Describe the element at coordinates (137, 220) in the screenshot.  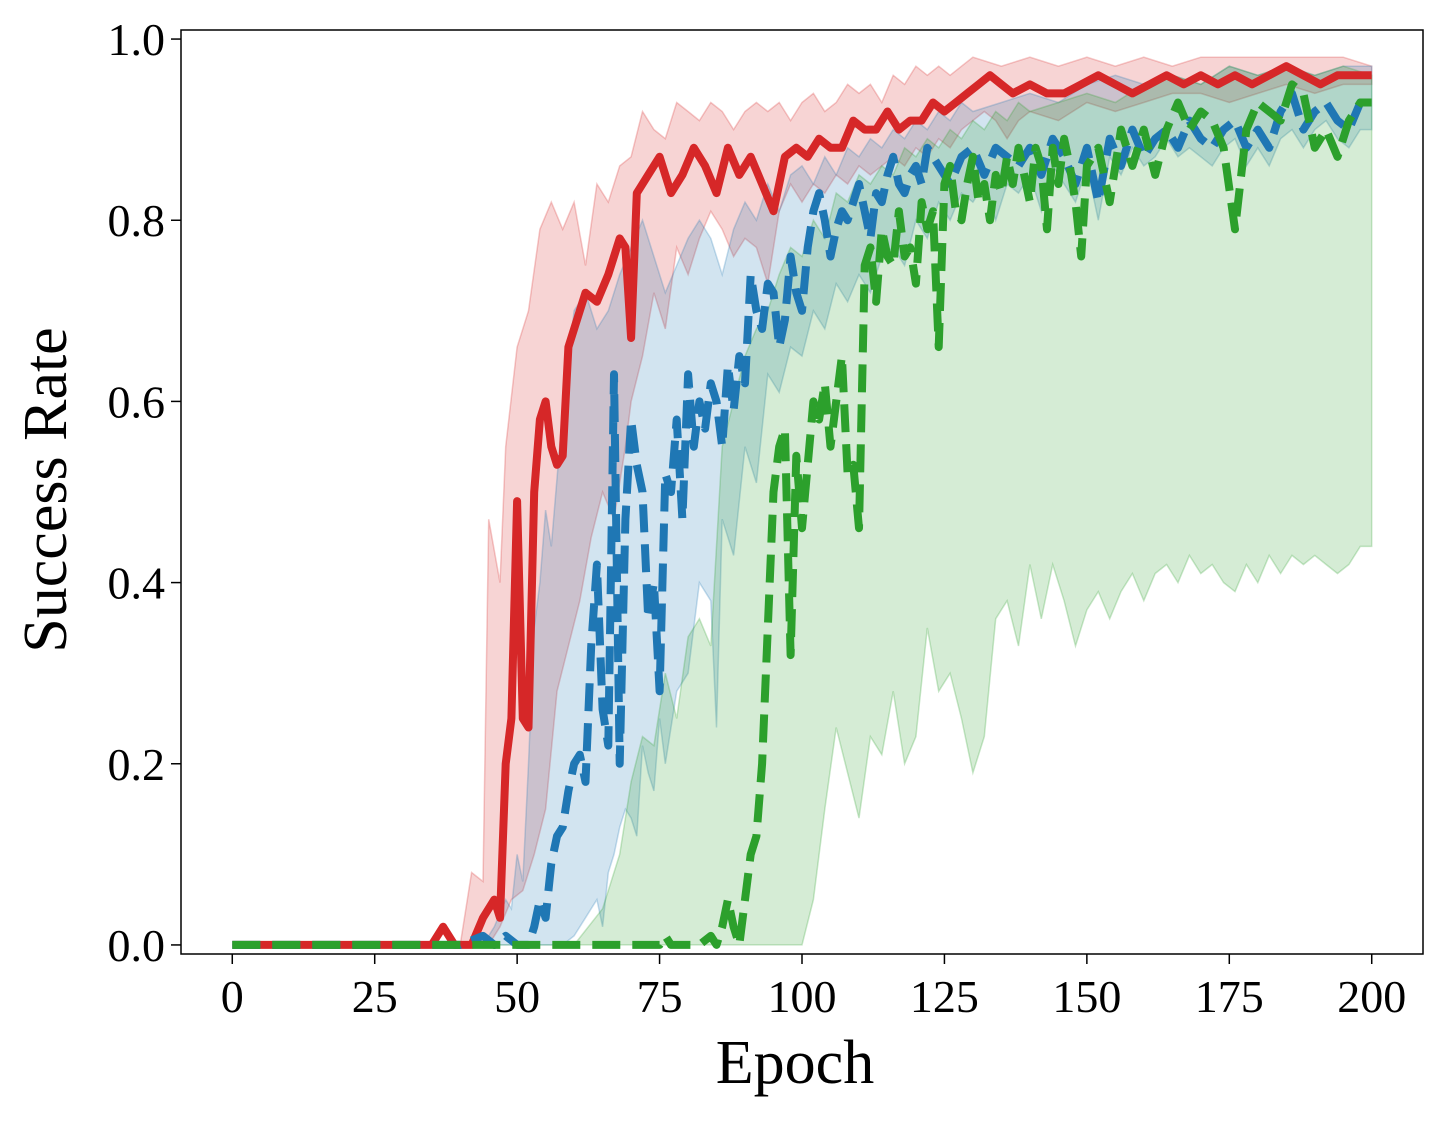
I see `y-tick-label: 0.8` at that location.